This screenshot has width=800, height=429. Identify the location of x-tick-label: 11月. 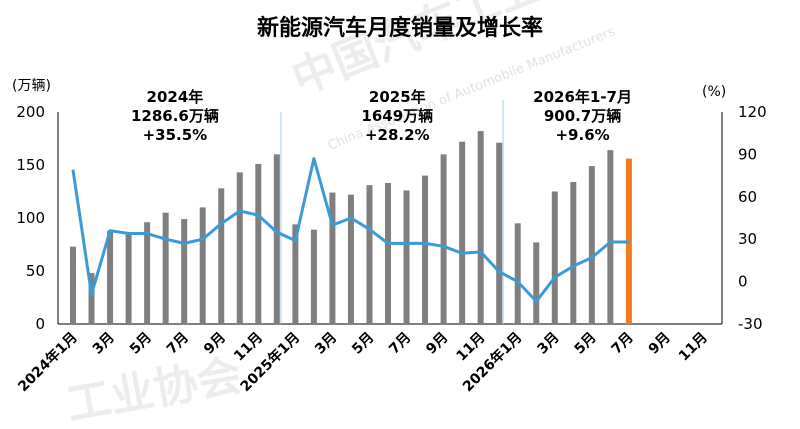
(693, 347).